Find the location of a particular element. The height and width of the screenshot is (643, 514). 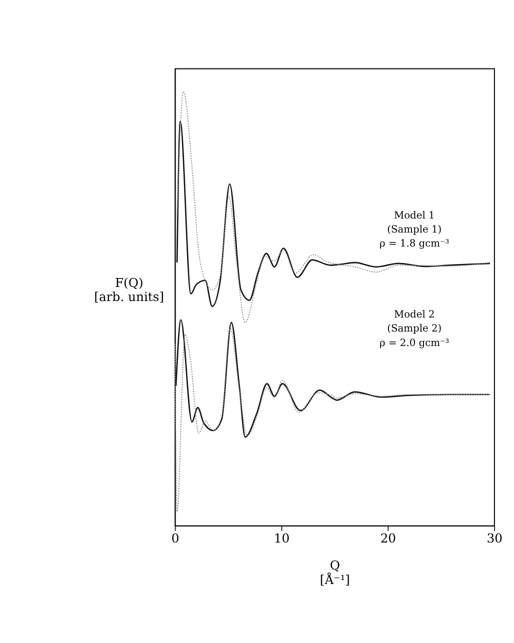

x-tick-label: 10 is located at coordinates (282, 539).